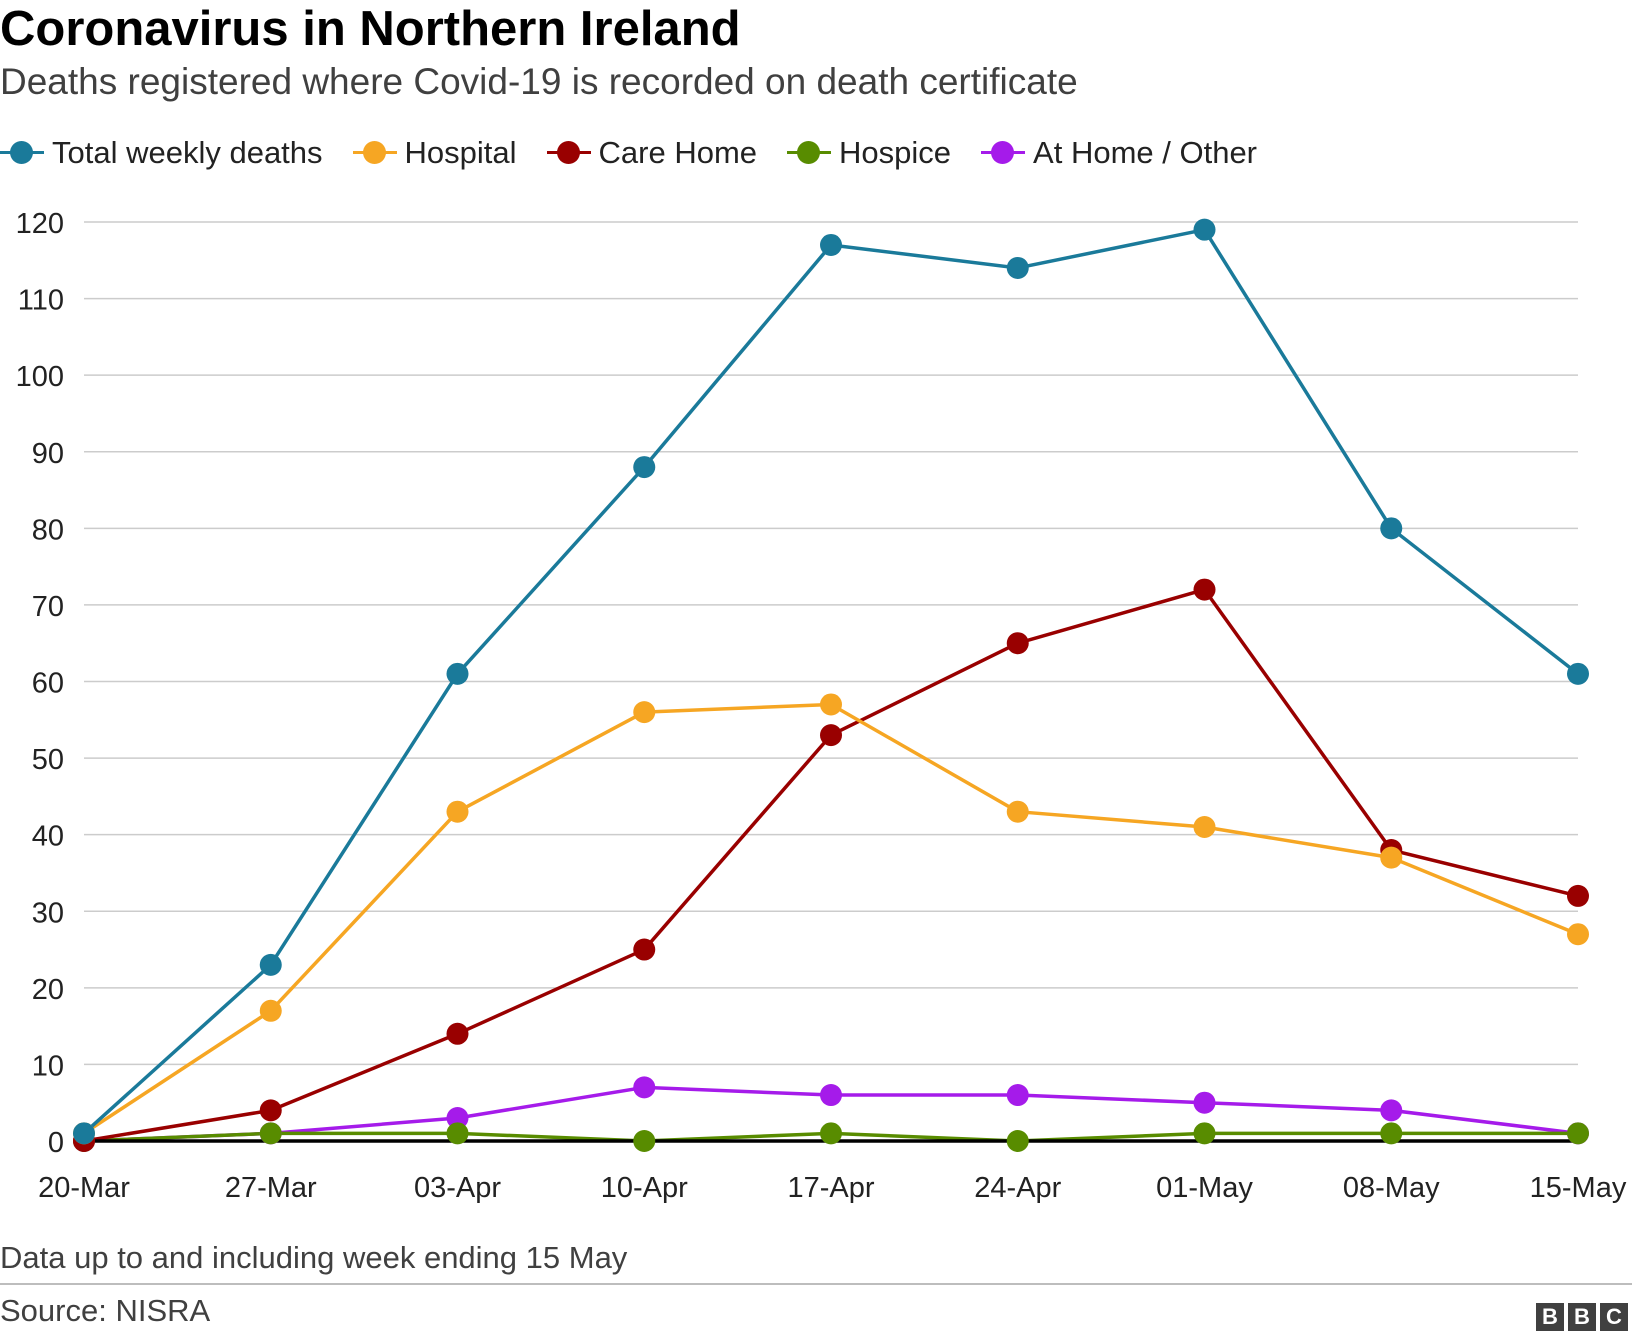  What do you see at coordinates (895, 152) in the screenshot?
I see `legend-label: Hospice` at bounding box center [895, 152].